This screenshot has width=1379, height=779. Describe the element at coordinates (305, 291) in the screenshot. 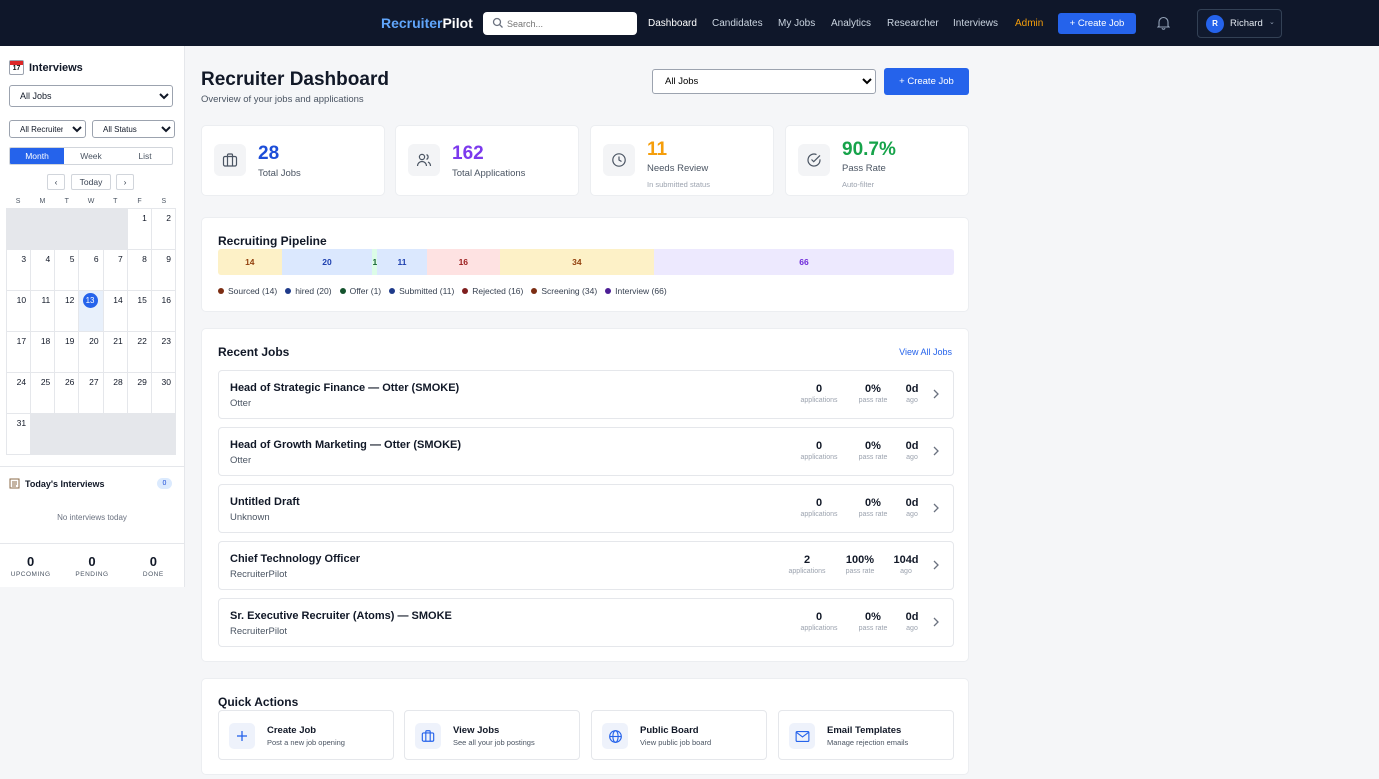

I see `legend-name: hired` at that location.